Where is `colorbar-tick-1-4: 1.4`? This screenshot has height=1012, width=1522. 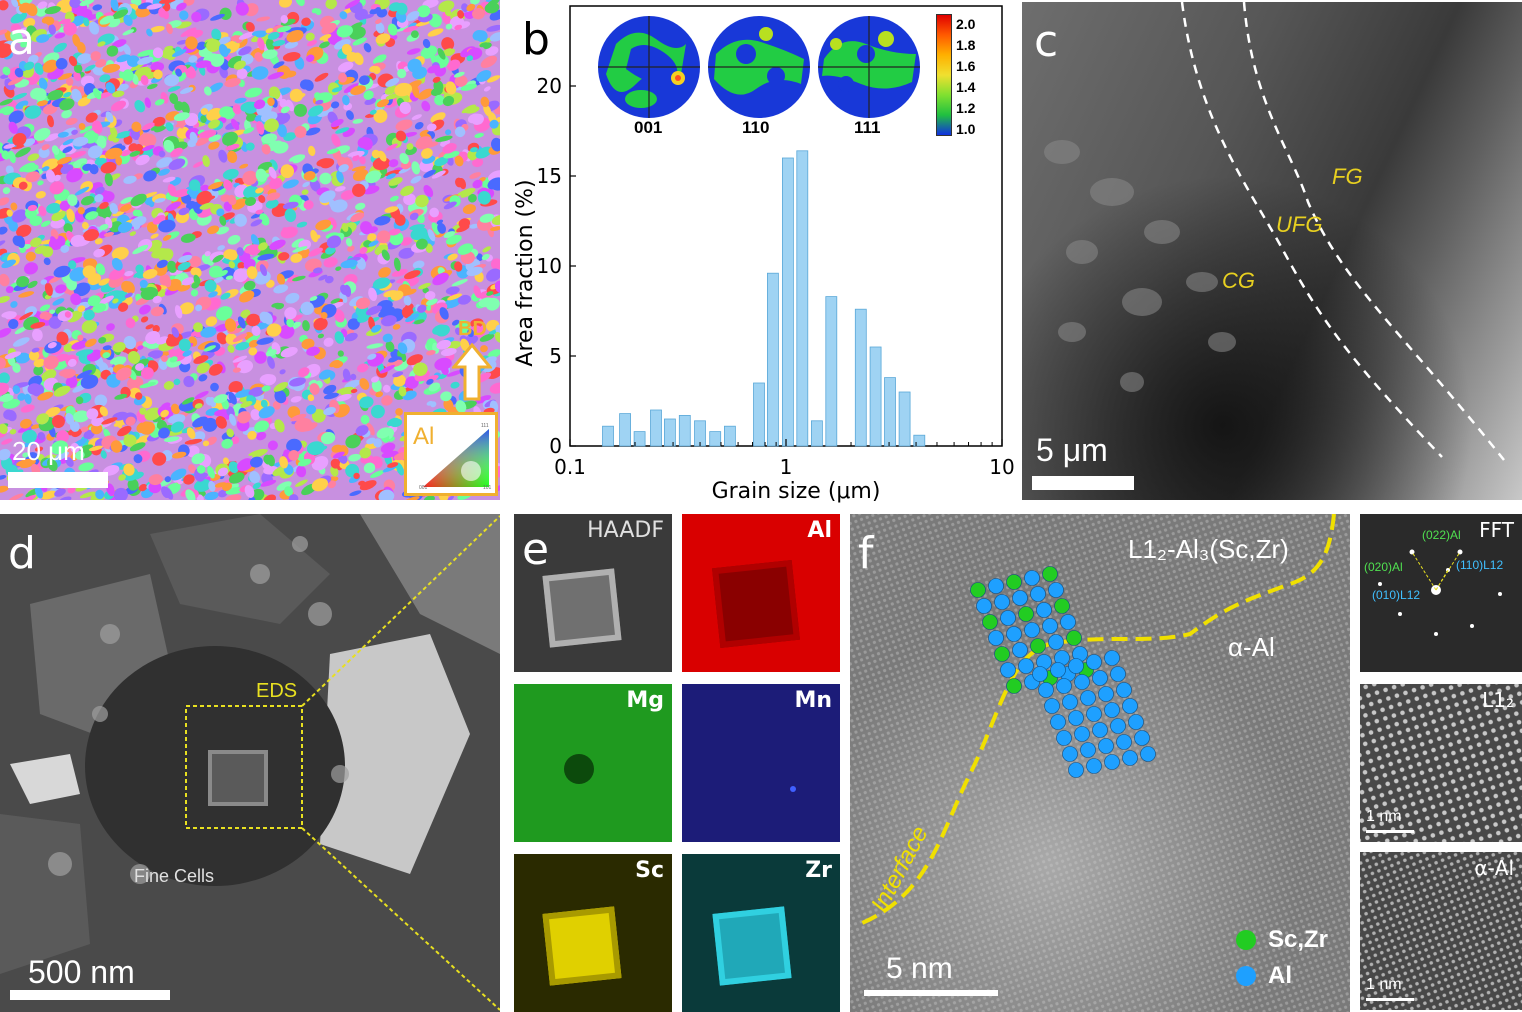
colorbar-tick-1-4: 1.4 is located at coordinates (966, 87).